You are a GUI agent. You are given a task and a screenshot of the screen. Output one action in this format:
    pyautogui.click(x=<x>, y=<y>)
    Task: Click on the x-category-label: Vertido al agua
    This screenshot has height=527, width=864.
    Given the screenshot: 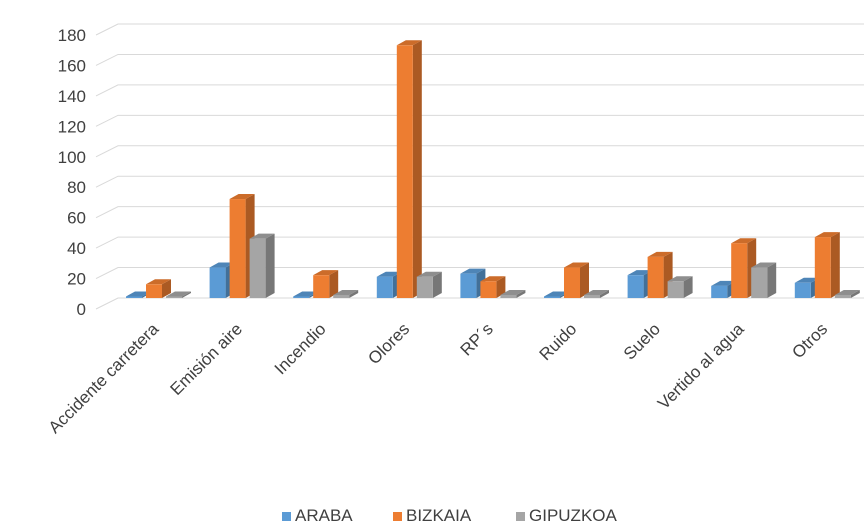 What is the action you would take?
    pyautogui.click(x=701, y=366)
    